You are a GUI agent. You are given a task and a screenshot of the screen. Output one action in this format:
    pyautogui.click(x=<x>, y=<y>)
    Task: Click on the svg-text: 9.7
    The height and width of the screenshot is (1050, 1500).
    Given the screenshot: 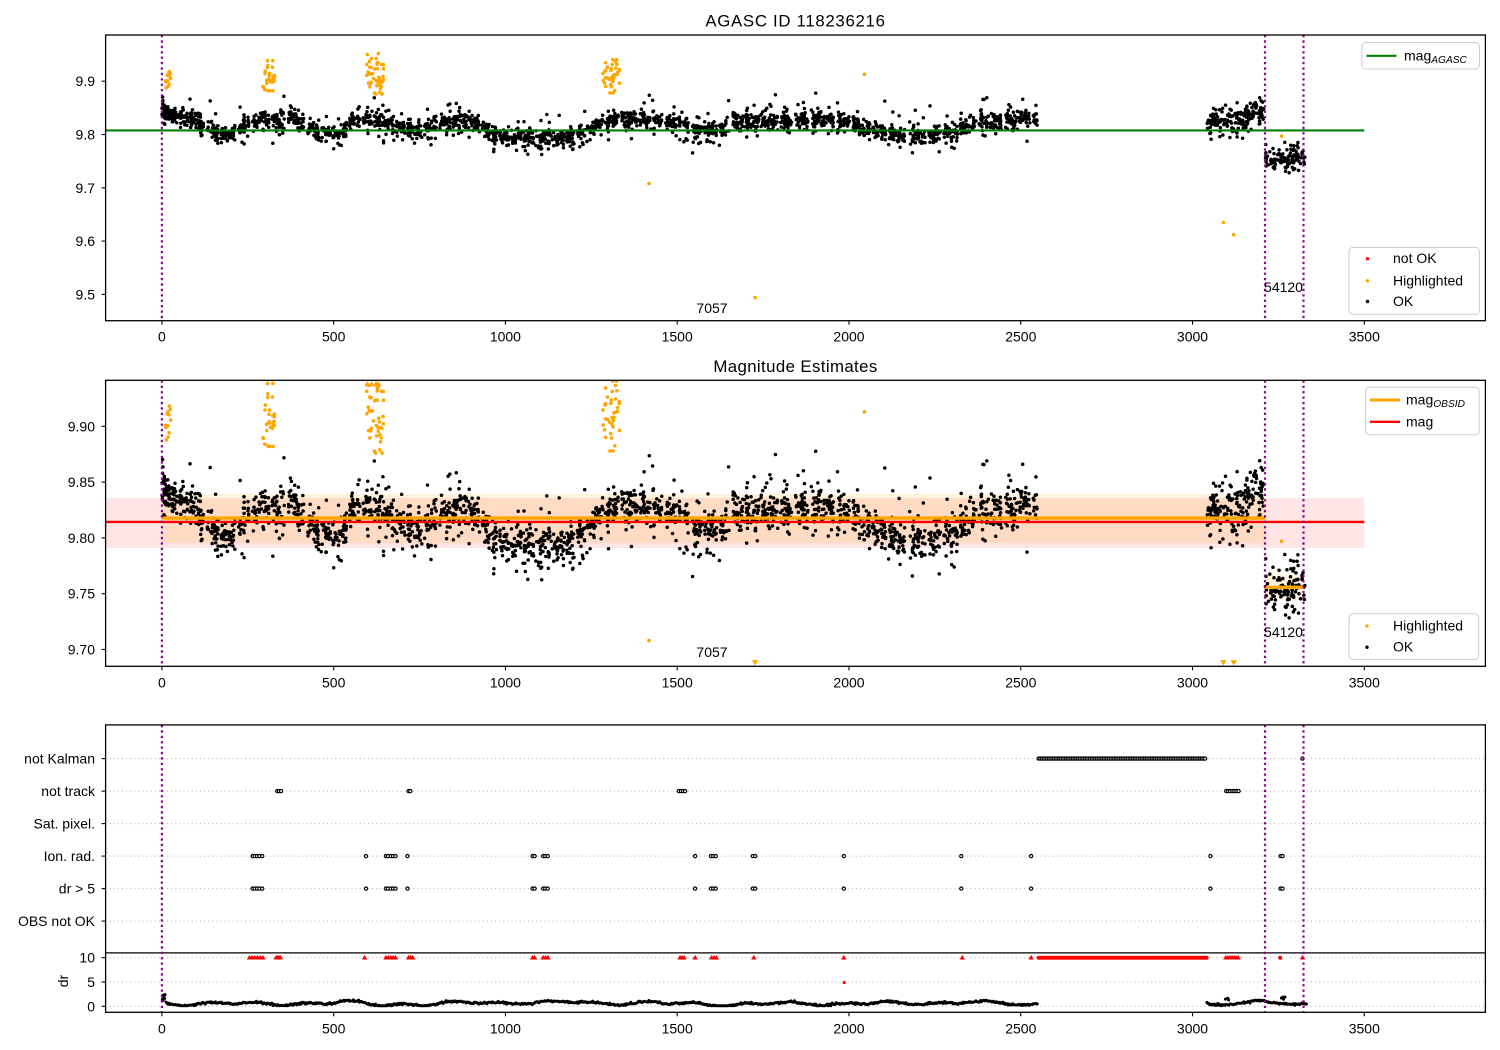 What is the action you would take?
    pyautogui.click(x=86, y=188)
    